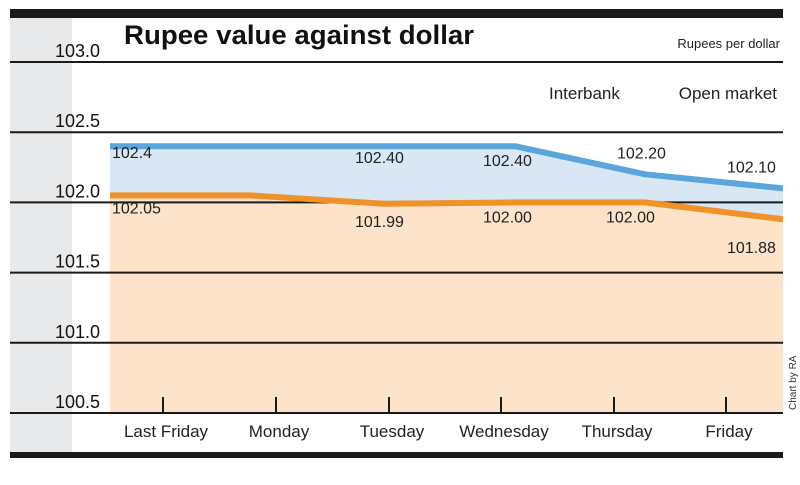  Describe the element at coordinates (77, 191) in the screenshot. I see `y-tick-label: 102.0` at that location.